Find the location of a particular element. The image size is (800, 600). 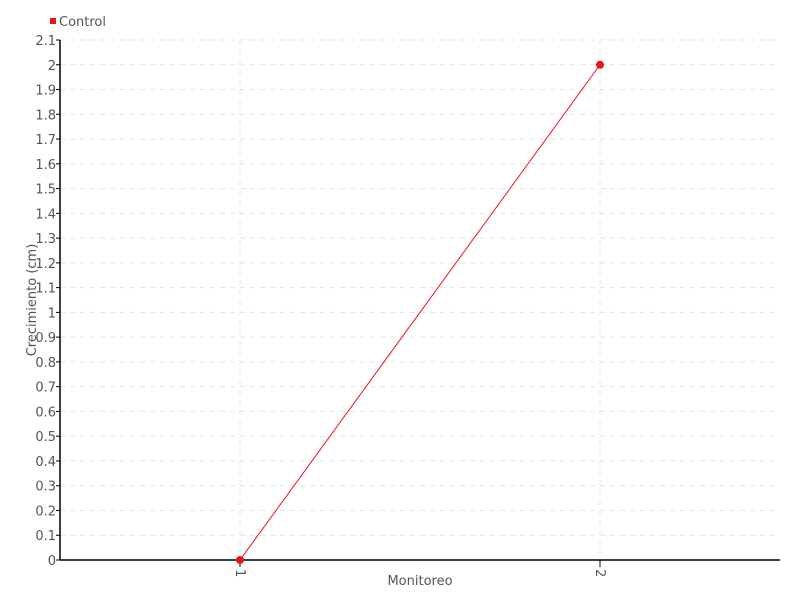

y-tick-label: 1.5 is located at coordinates (45, 190).